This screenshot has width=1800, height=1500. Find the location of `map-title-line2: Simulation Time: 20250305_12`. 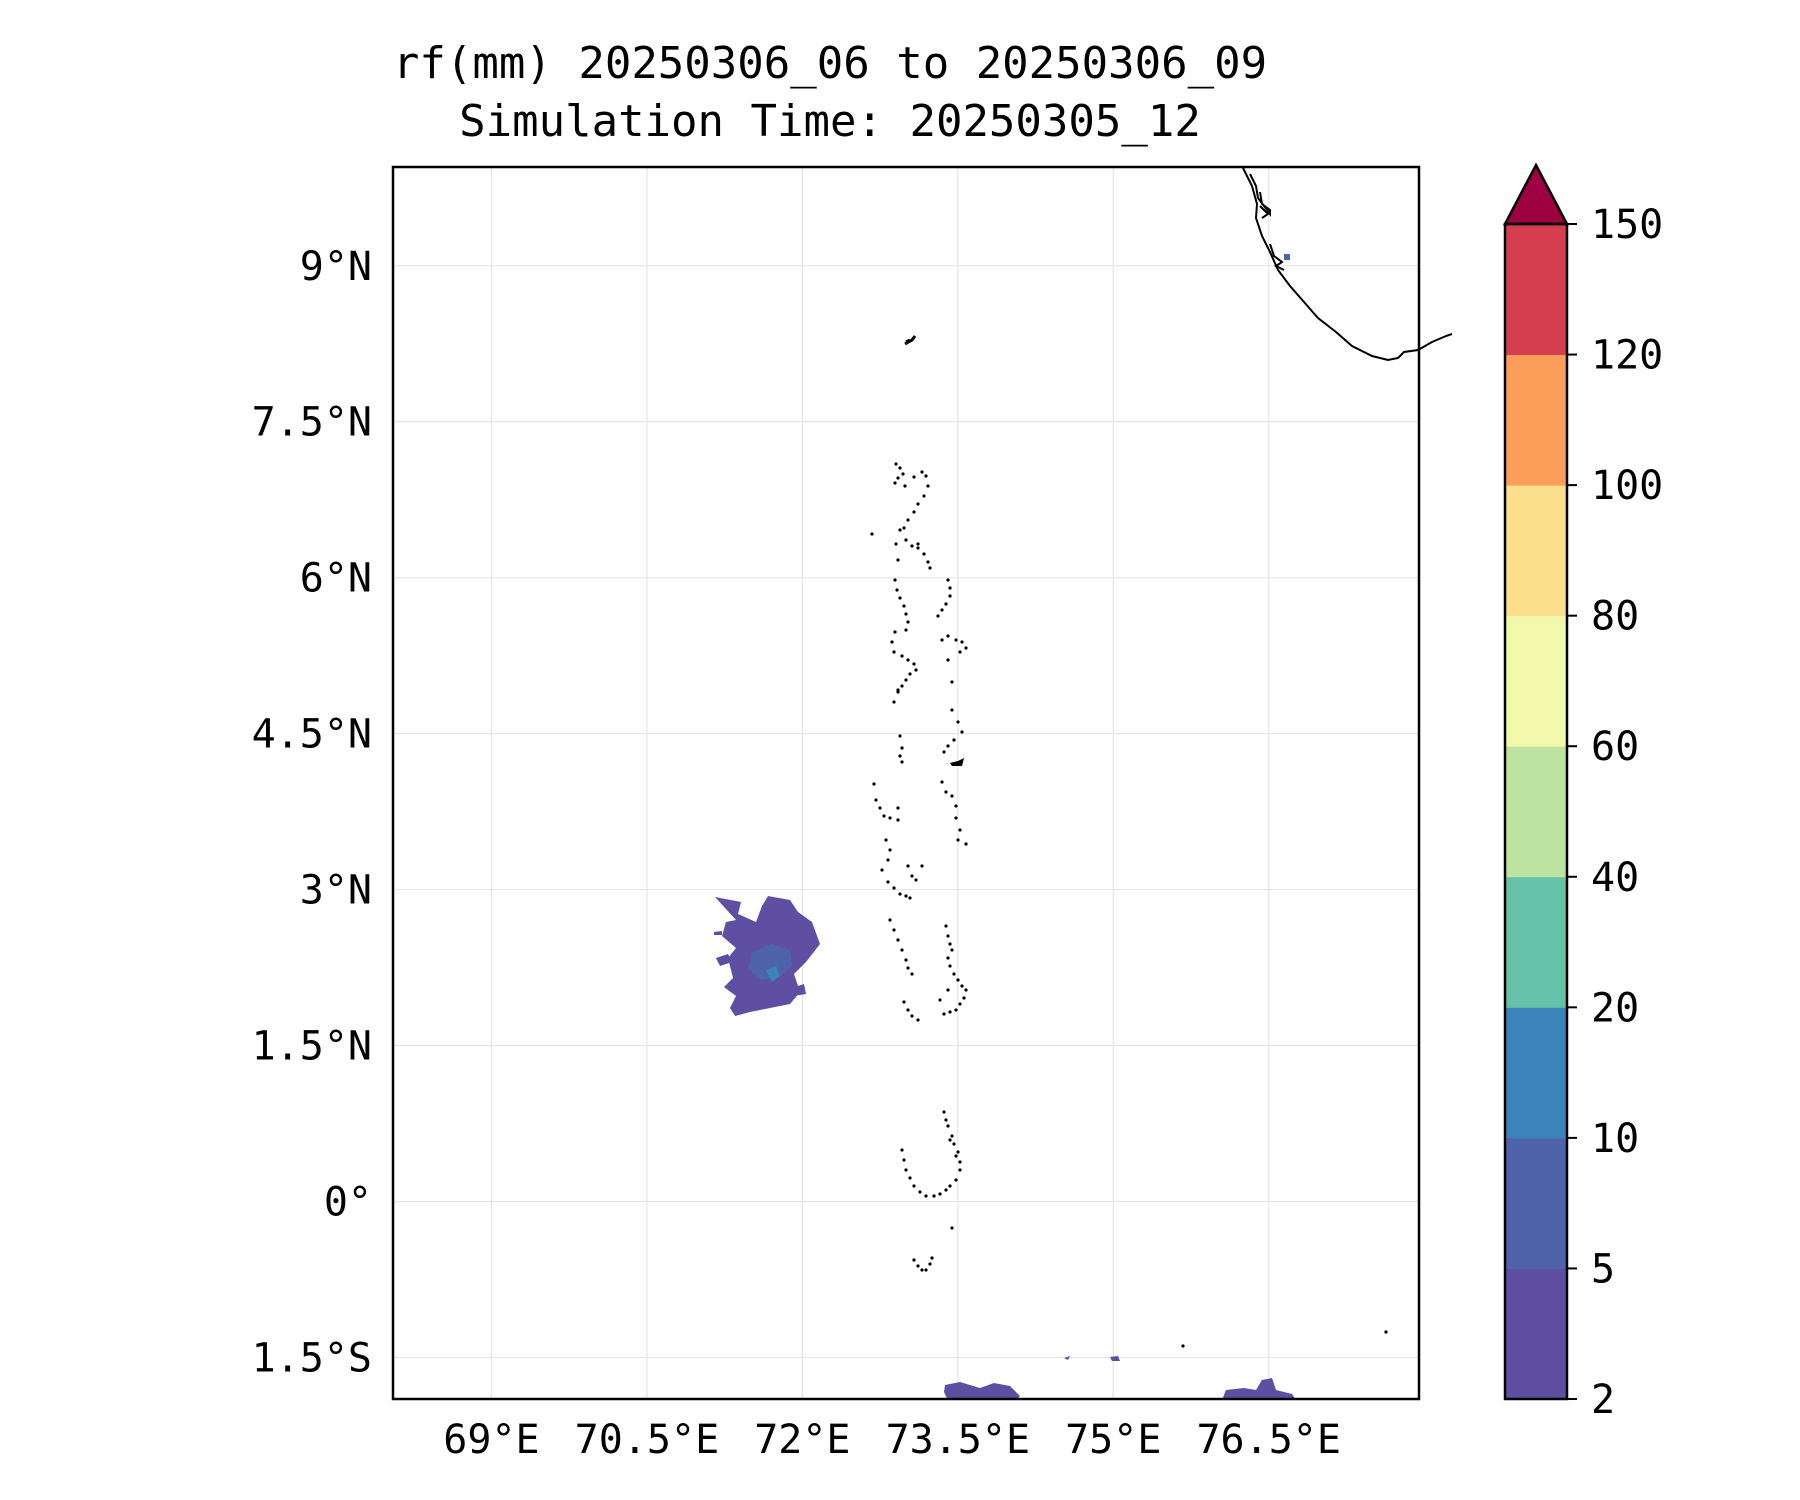

map-title-line2: Simulation Time: 20250305_12 is located at coordinates (830, 121).